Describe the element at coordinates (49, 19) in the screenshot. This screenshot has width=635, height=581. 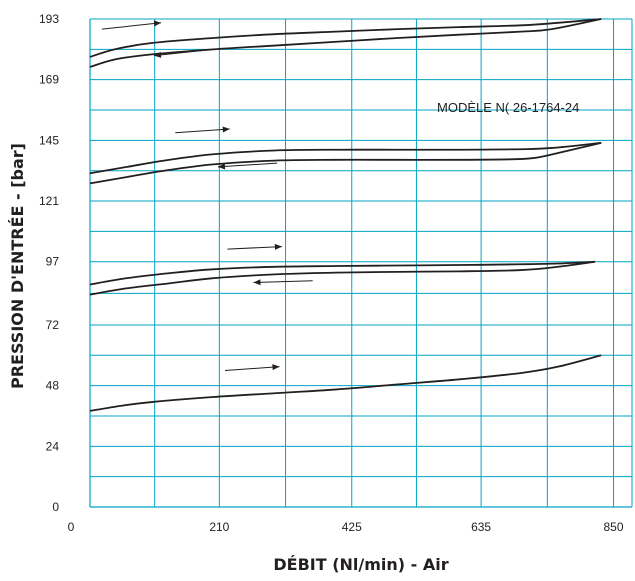
I see `y-tick-label: 193` at that location.